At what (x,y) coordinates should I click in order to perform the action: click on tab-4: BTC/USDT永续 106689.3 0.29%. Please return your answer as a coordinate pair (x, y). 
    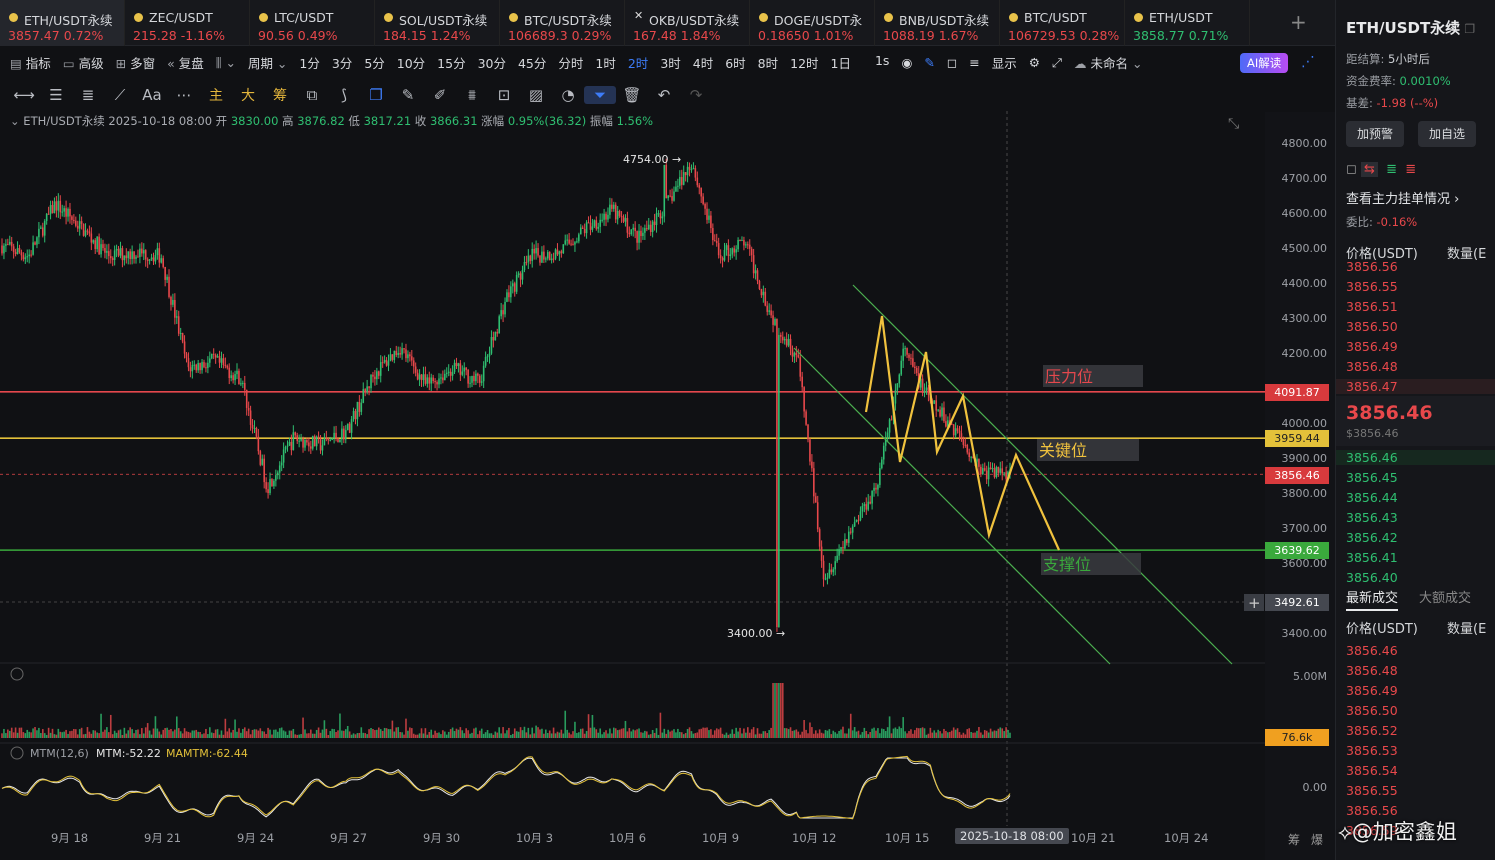
    Looking at the image, I should click on (562, 23).